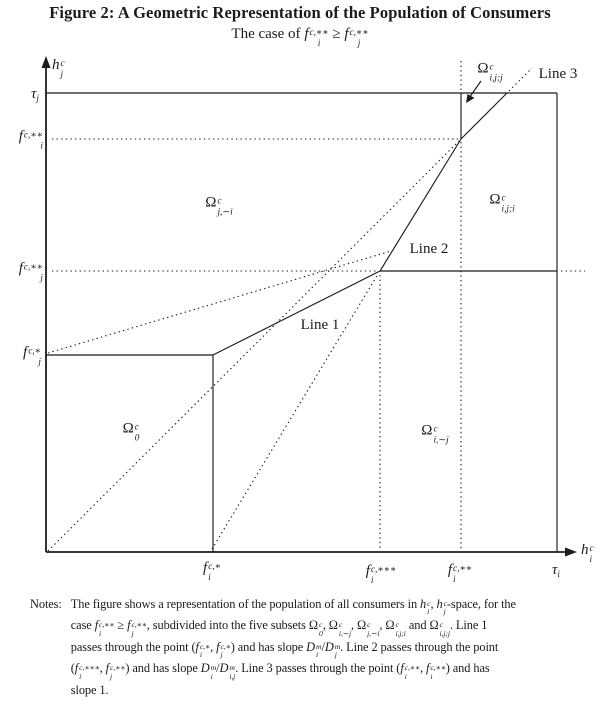  Describe the element at coordinates (300, 37) in the screenshot. I see `figure-subtitle: The case of f c,∗∗ i ≥ f c,∗∗ j` at that location.